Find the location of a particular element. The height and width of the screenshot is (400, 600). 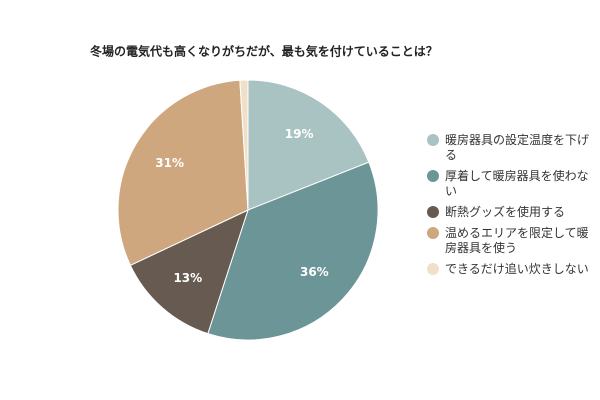

chart-title: 冬場の電気代も高くなりがちだが、最も気を付けていることは？ is located at coordinates (264, 51).